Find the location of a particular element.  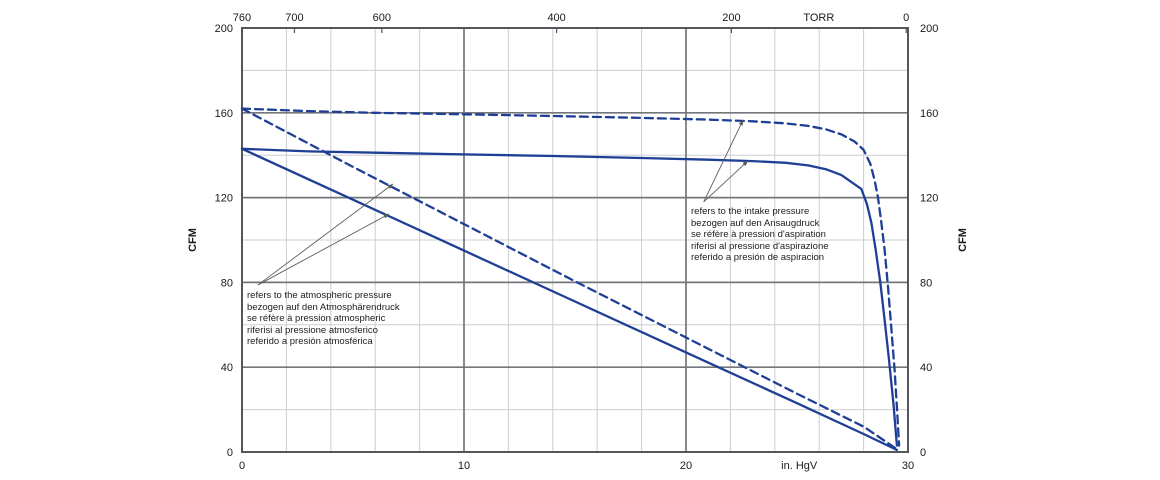

top-axis-tick-label: 700 is located at coordinates (294, 18).